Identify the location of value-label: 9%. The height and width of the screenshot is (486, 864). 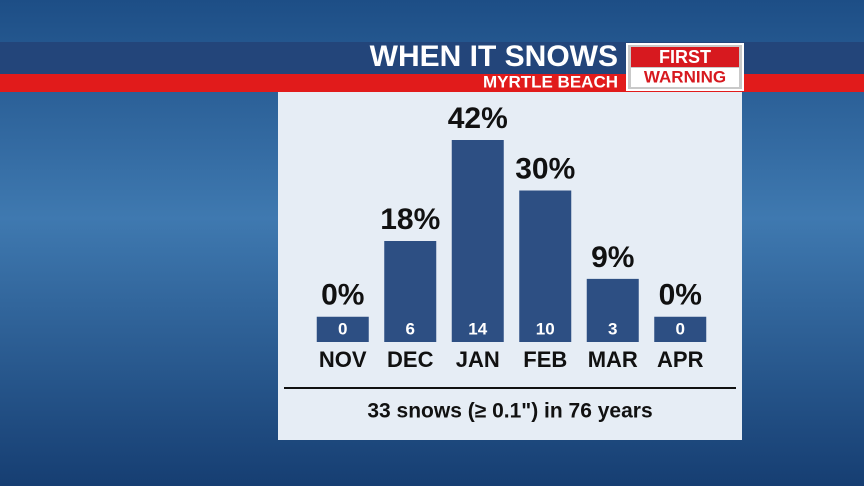
(612, 257).